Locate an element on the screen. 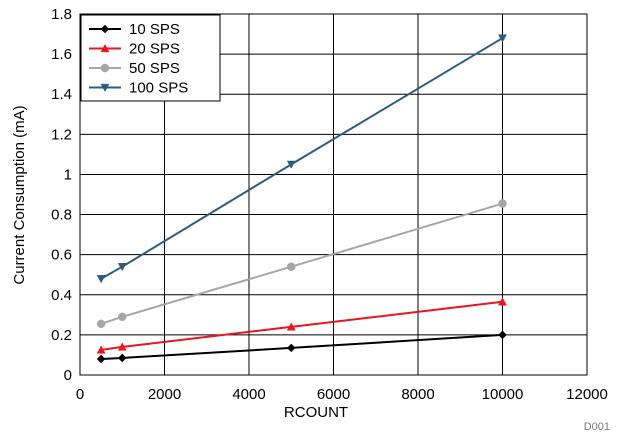 This screenshot has width=618, height=434. x-tick-label: 12000 is located at coordinates (587, 394).